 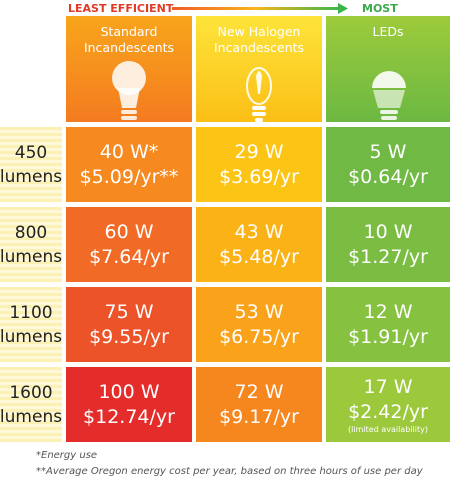 I want to click on cost: $3.69/yr, so click(x=259, y=176).